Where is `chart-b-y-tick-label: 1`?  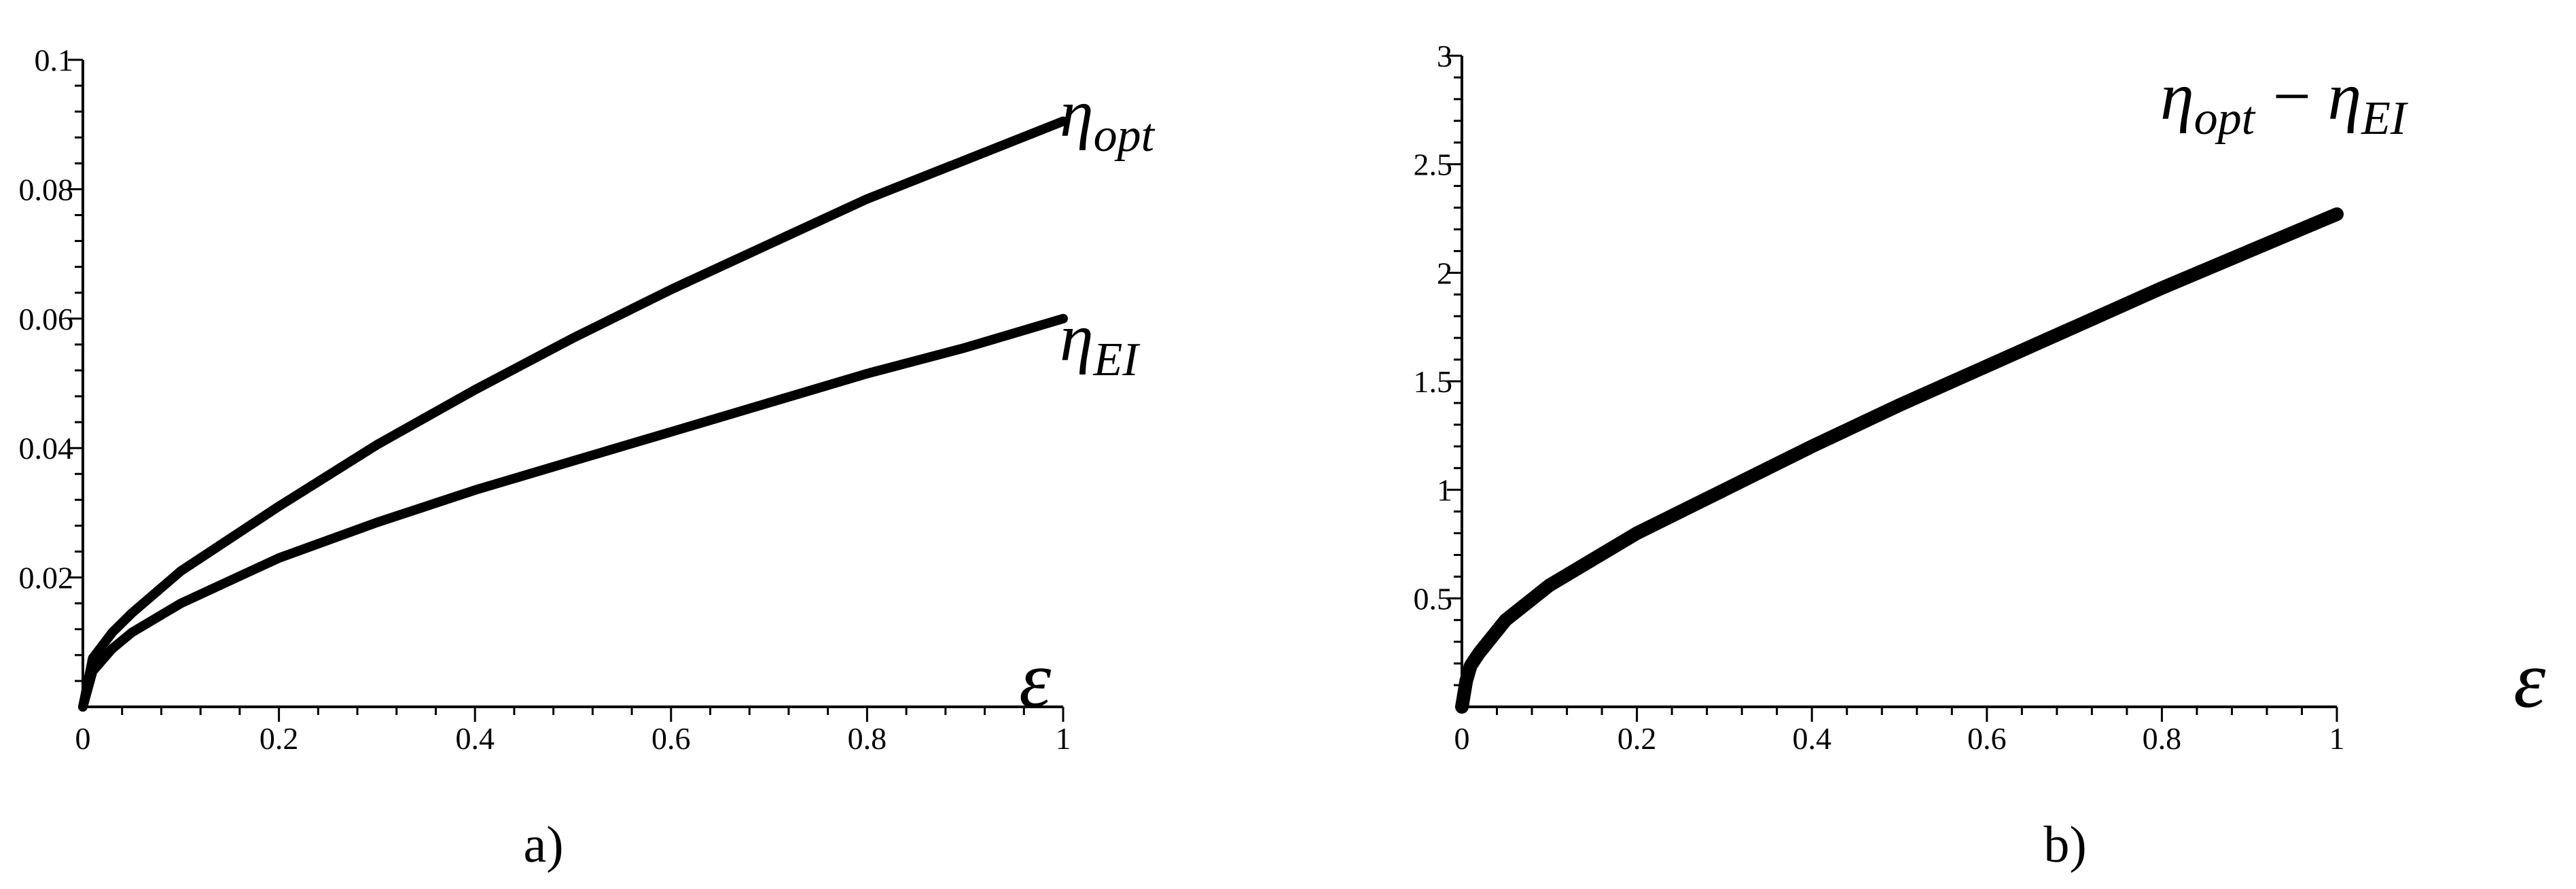
chart-b-y-tick-label: 1 is located at coordinates (1444, 491).